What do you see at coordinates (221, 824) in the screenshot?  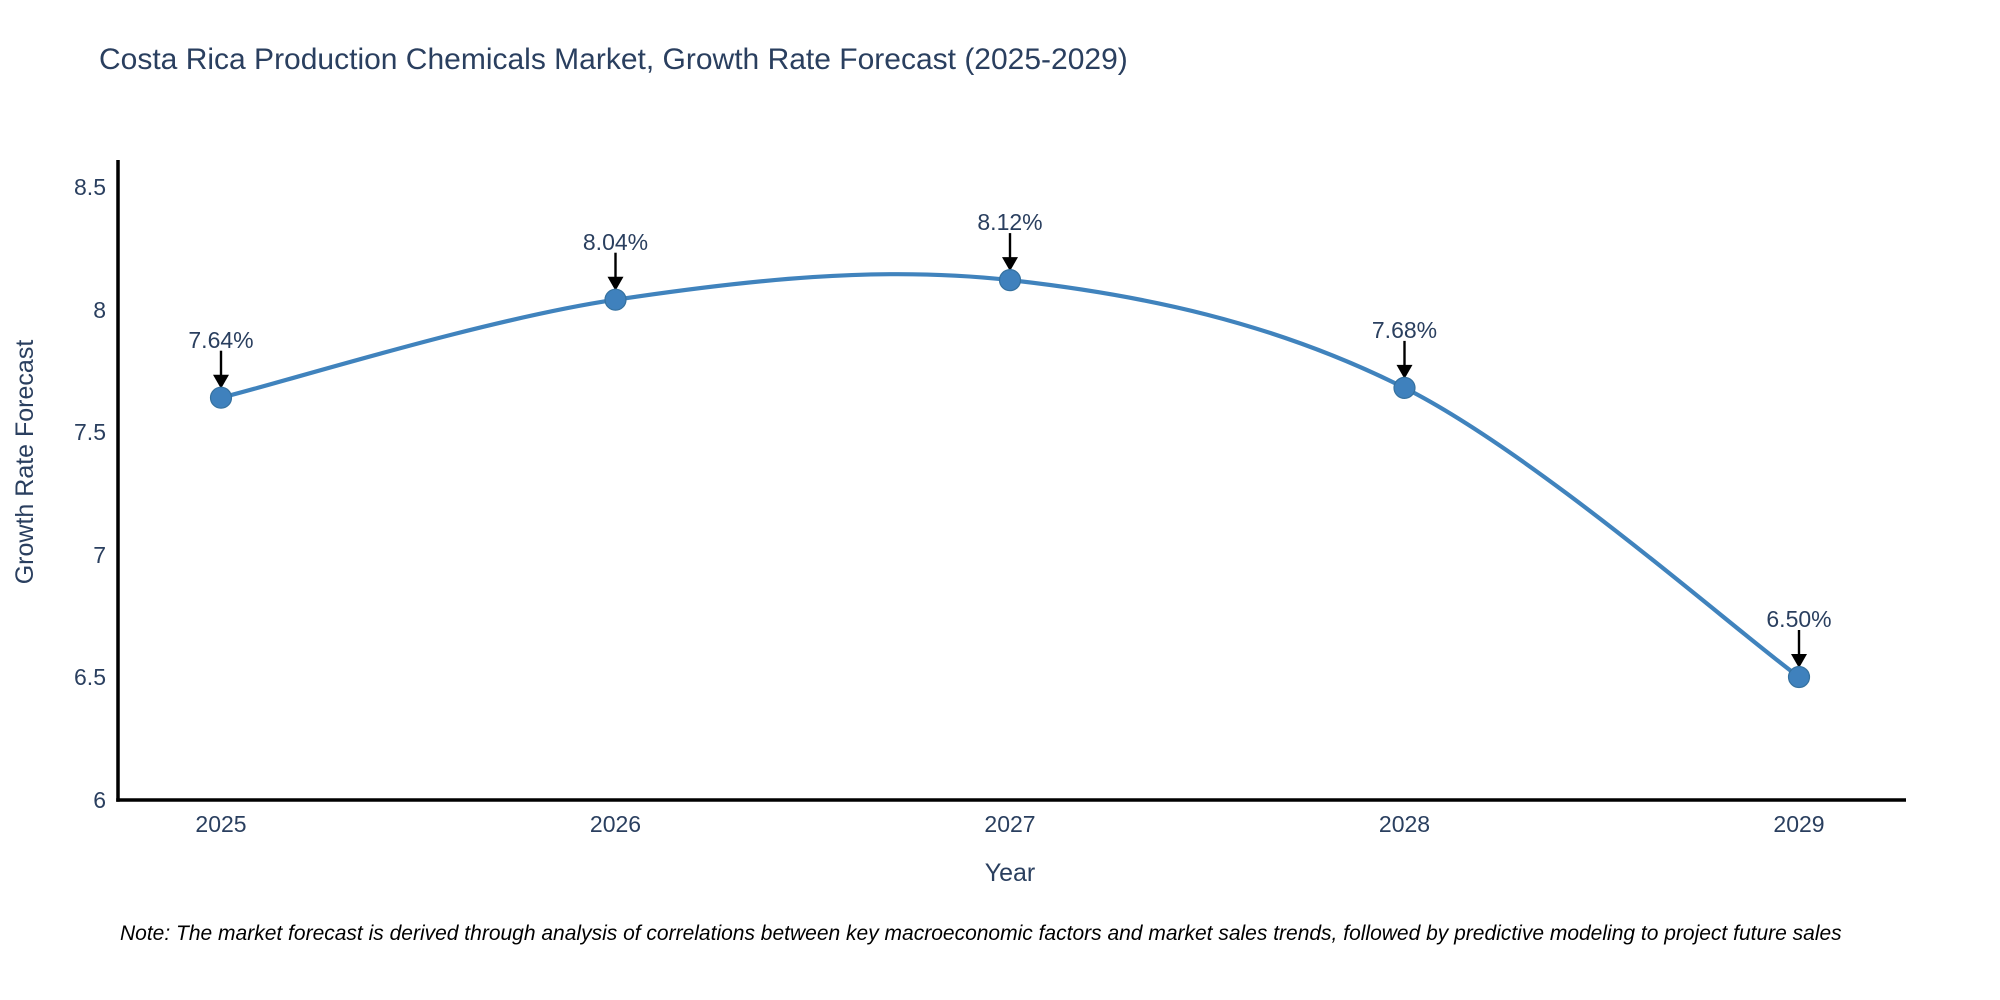 I see `x-tick-label: 2025` at bounding box center [221, 824].